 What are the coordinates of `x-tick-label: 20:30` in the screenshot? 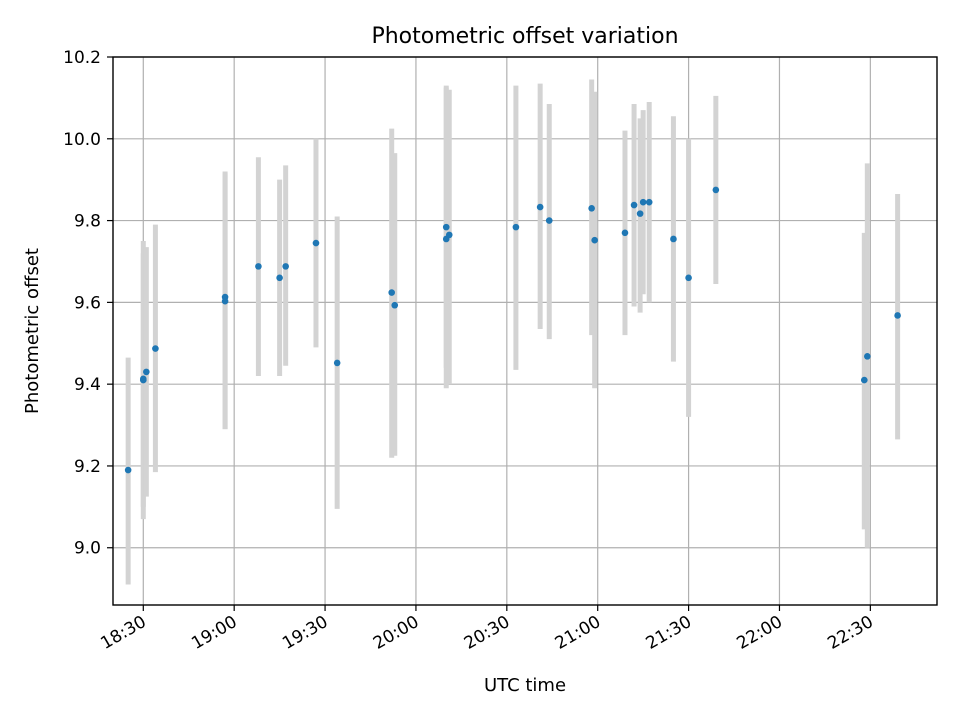 It's located at (487, 633).